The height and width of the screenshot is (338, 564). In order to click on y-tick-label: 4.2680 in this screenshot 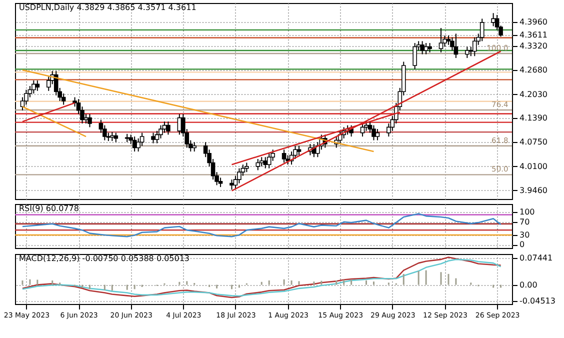, I will do `click(534, 69)`.